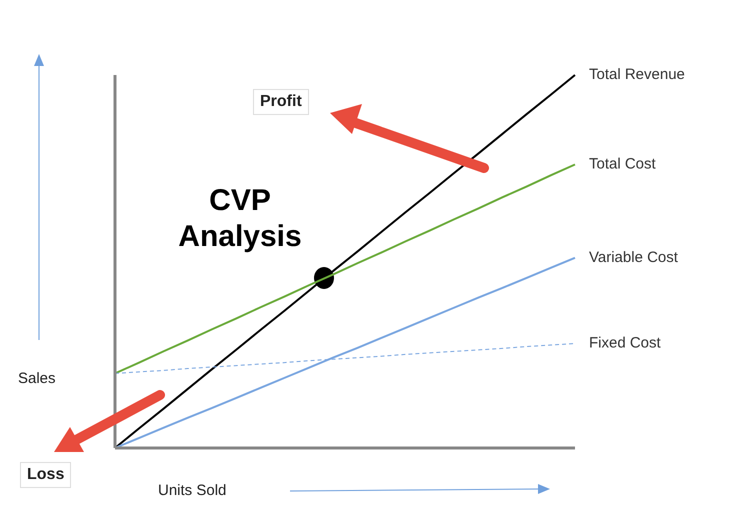 The width and height of the screenshot is (744, 512). Describe the element at coordinates (240, 219) in the screenshot. I see `text: CVP Analysis` at that location.